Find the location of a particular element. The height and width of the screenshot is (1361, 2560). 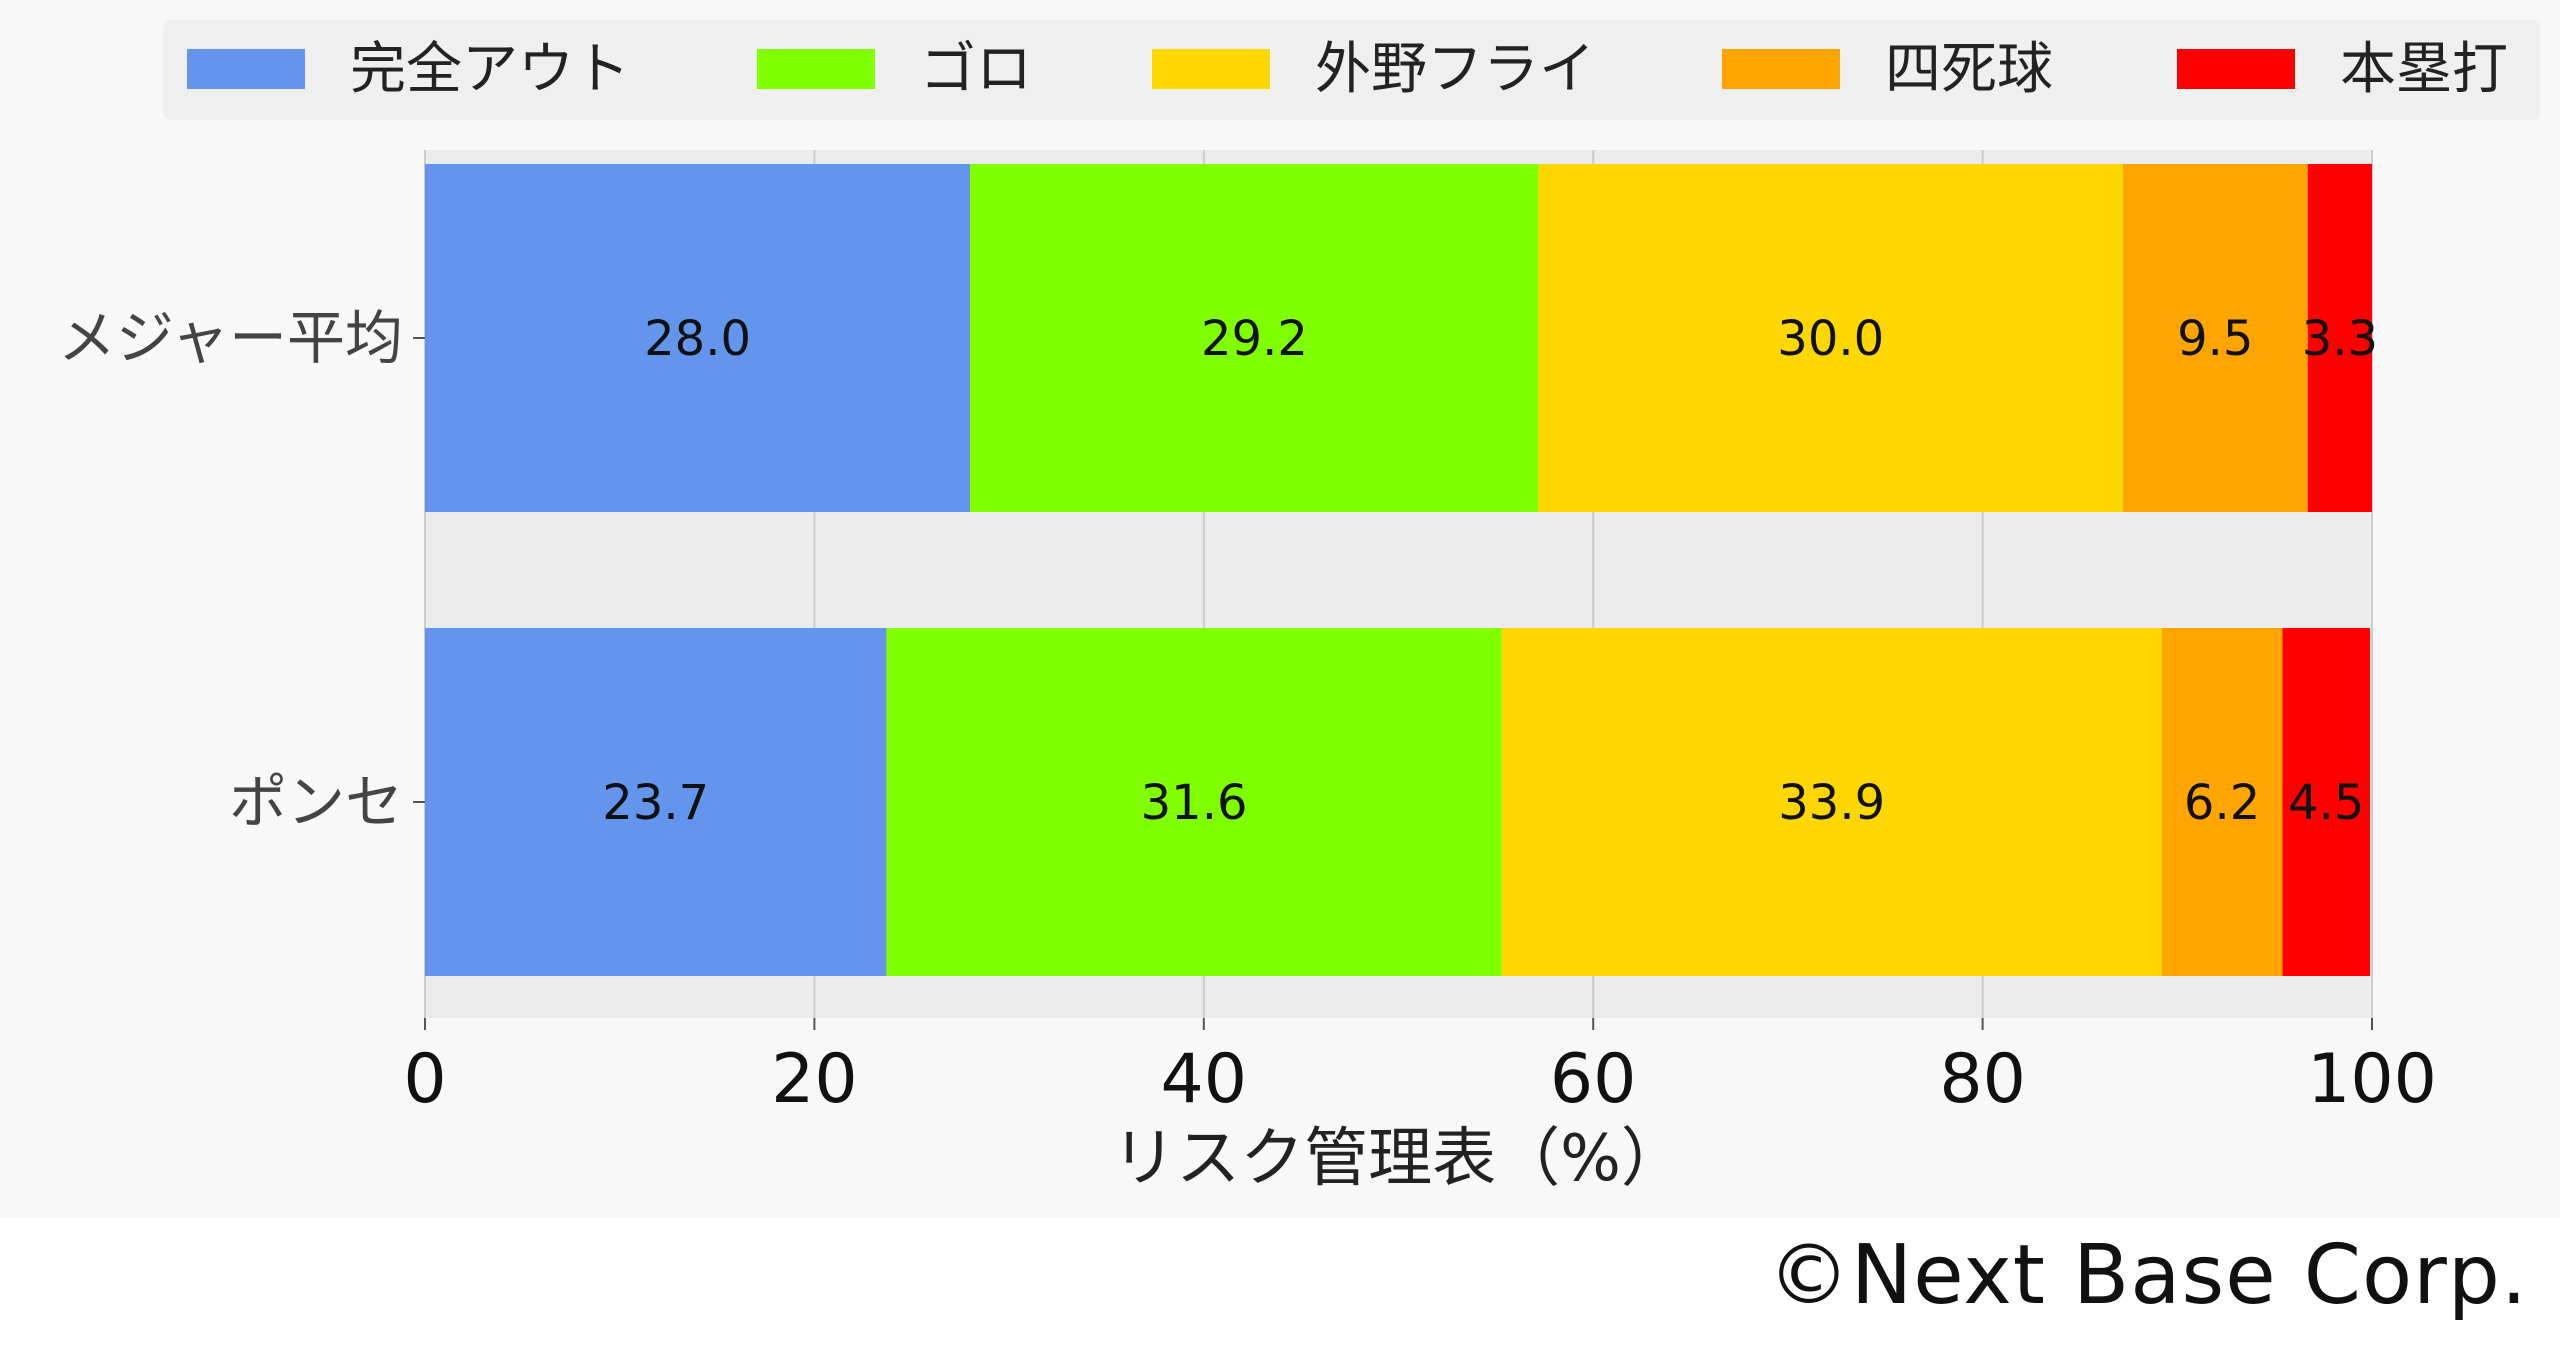

data-label: 29.2 is located at coordinates (1254, 339).